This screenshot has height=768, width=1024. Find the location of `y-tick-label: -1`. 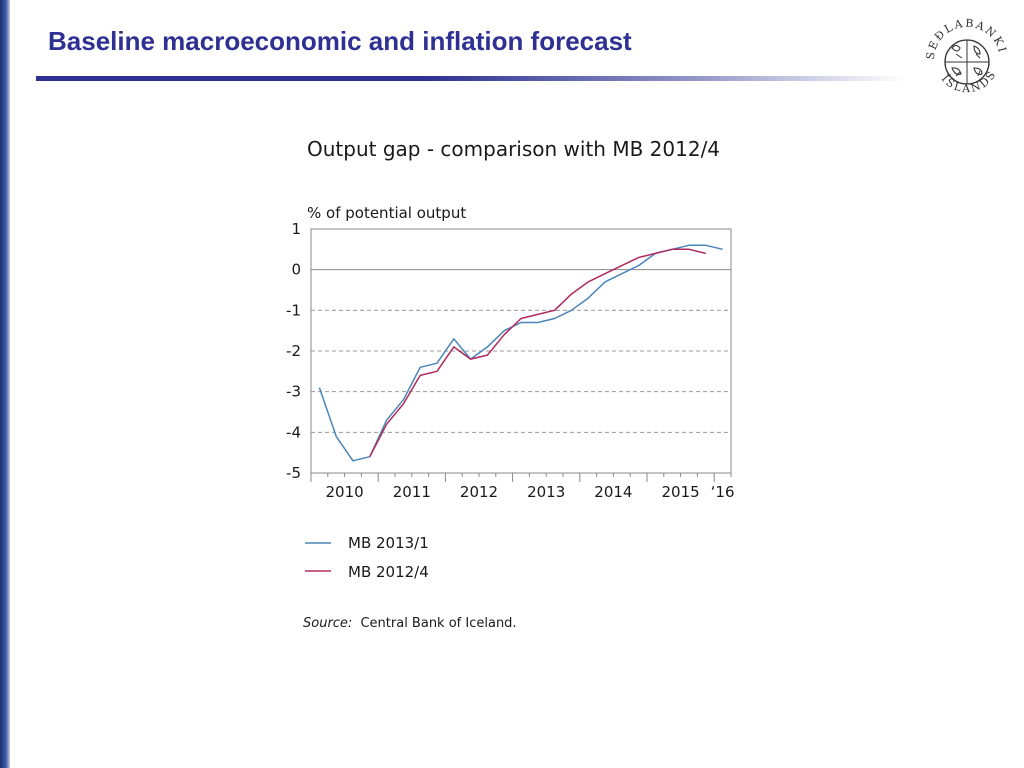

y-tick-label: -1 is located at coordinates (293, 310).